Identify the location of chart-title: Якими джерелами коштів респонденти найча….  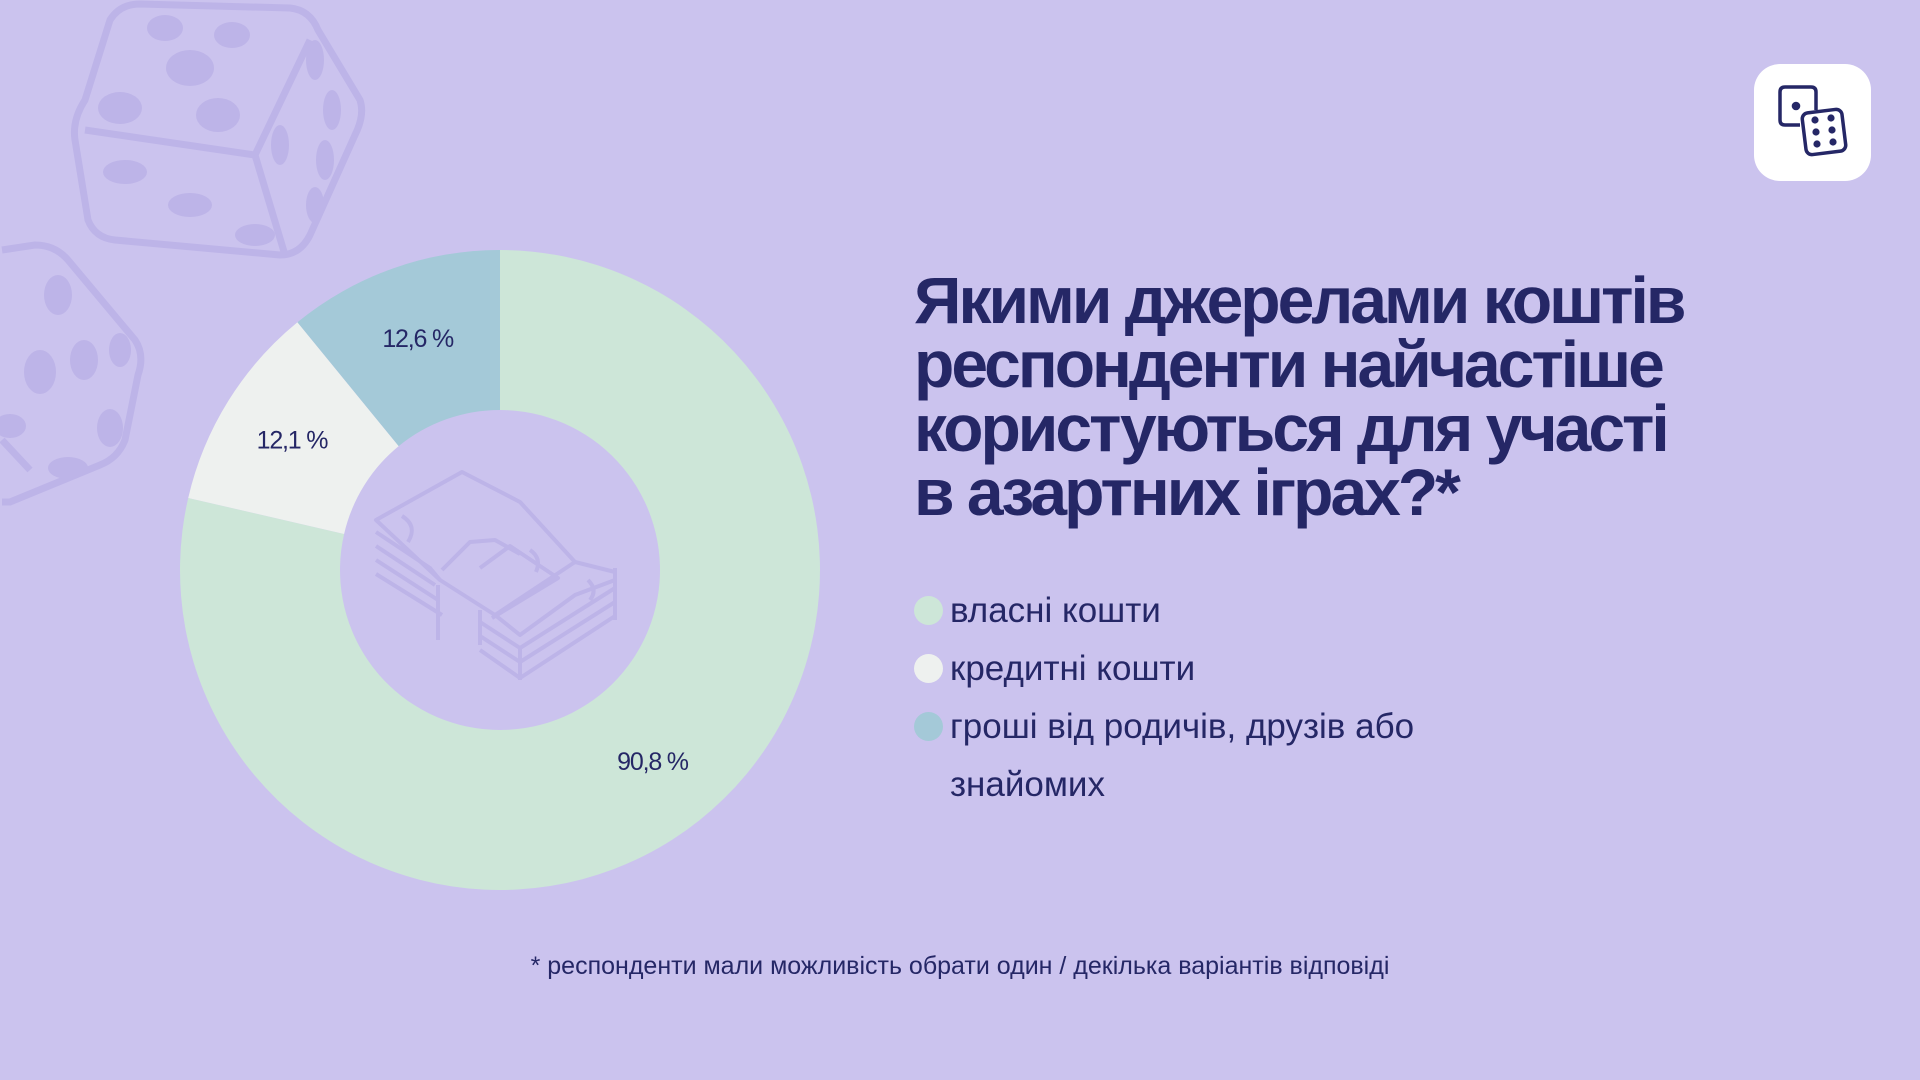
(1394, 396).